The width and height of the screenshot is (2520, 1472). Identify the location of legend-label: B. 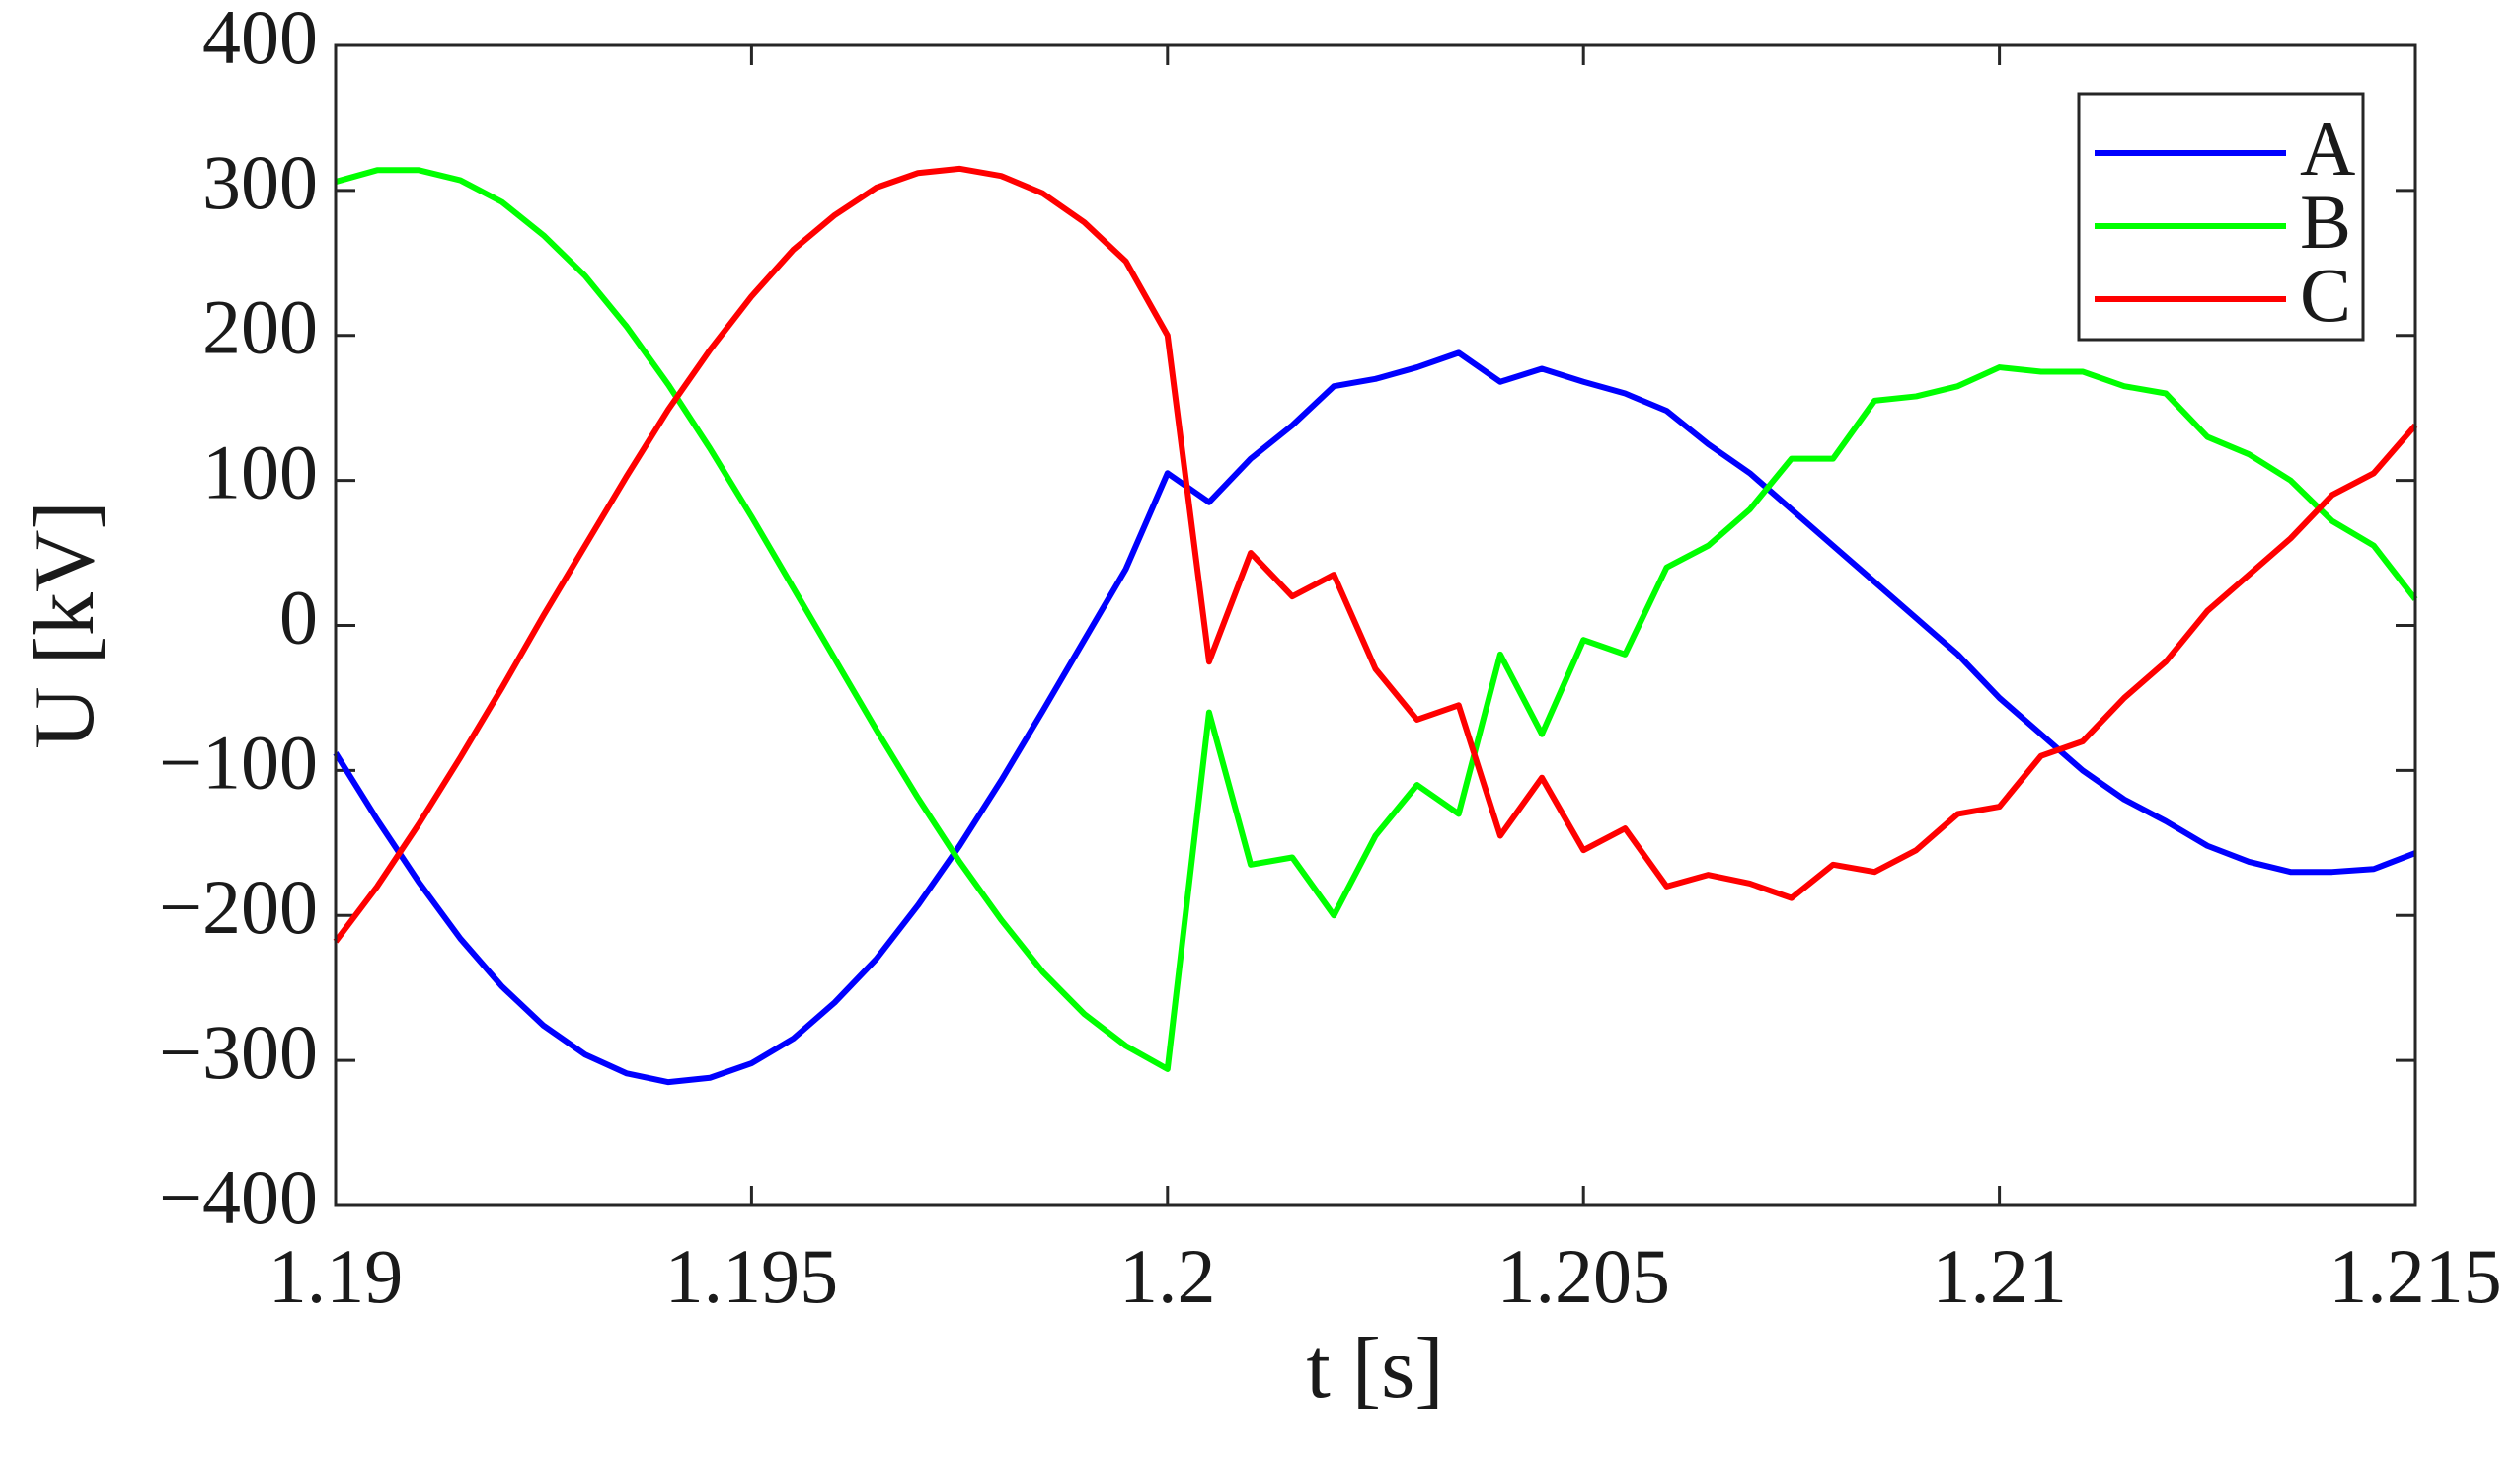
(2325, 222).